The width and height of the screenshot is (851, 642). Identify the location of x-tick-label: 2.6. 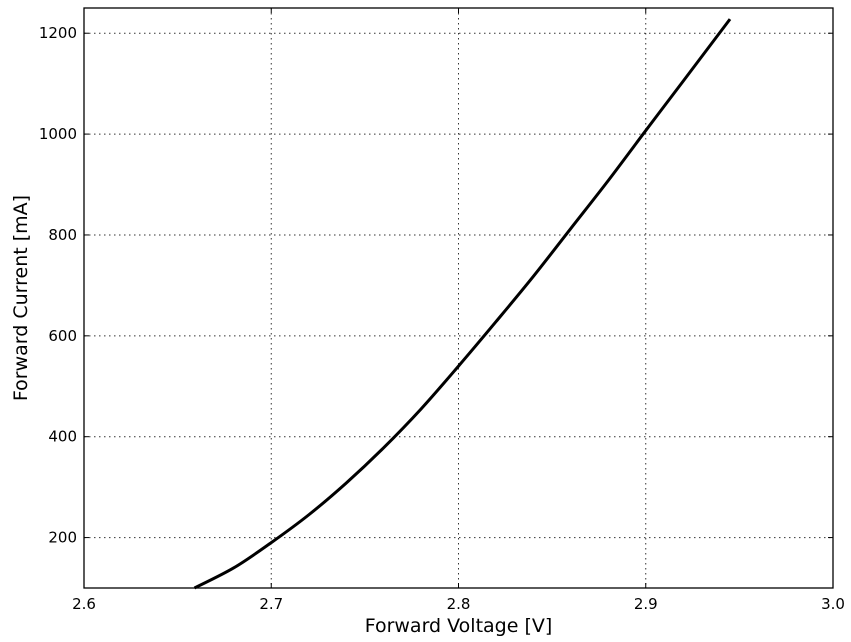
(84, 604).